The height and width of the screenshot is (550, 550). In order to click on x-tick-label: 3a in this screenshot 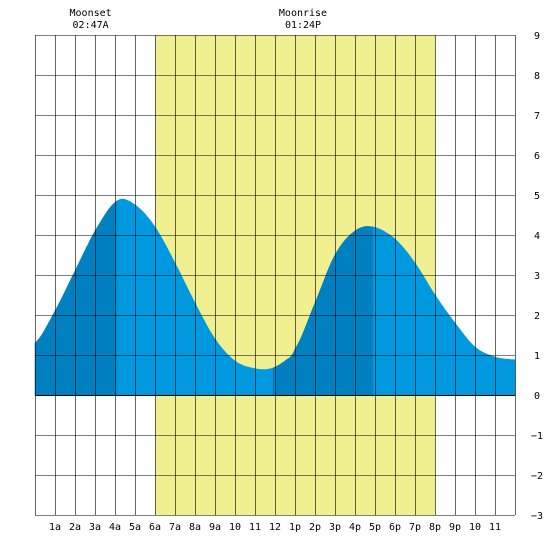, I will do `click(95, 527)`.